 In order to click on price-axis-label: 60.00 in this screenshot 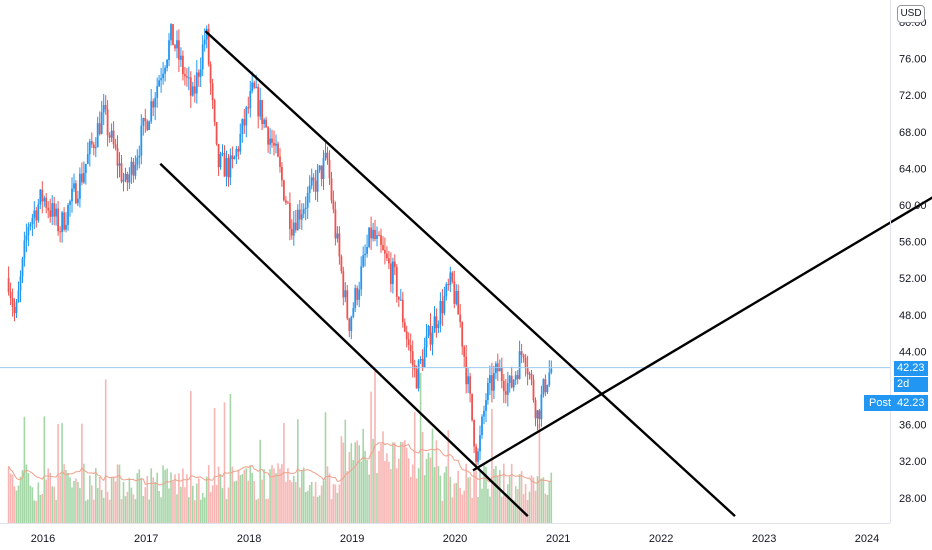, I will do `click(913, 206)`.